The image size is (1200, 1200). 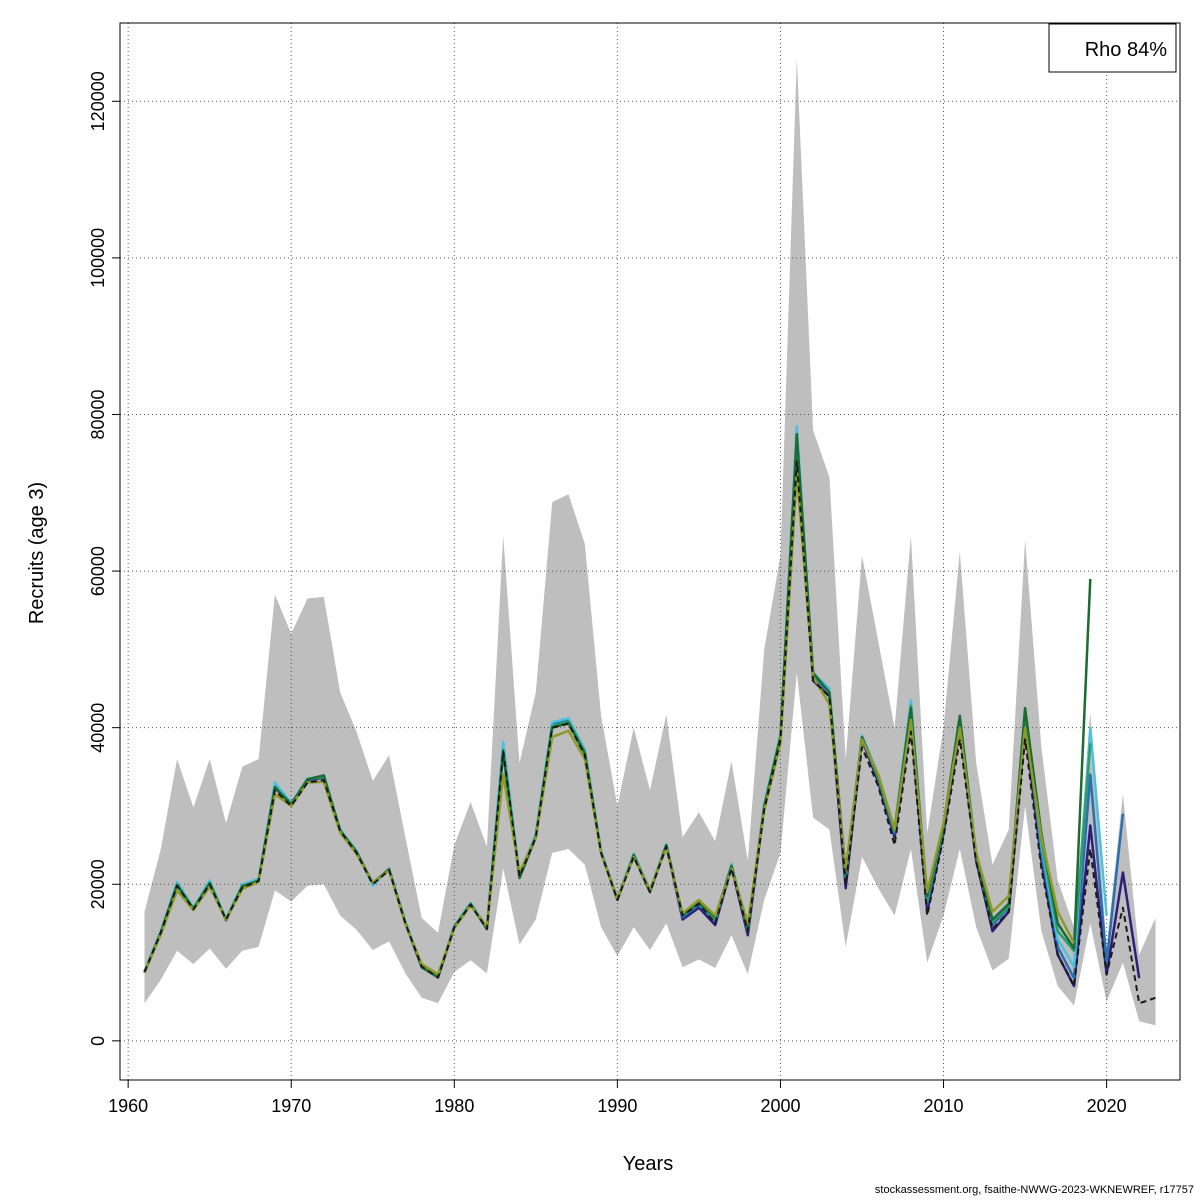 What do you see at coordinates (454, 1106) in the screenshot?
I see `x-tick-label: 1980` at bounding box center [454, 1106].